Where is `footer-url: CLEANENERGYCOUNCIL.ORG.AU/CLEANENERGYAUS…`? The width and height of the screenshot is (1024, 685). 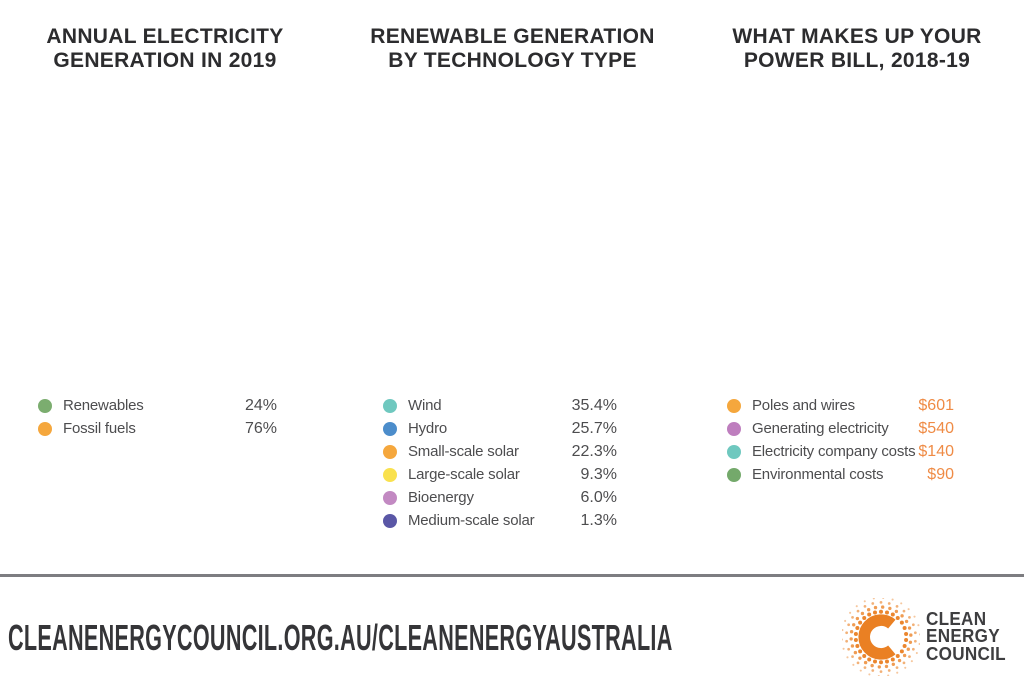
footer-url: CLEANENERGYCOUNCIL.ORG.AU/CLEANENERGYAUS… is located at coordinates (340, 637).